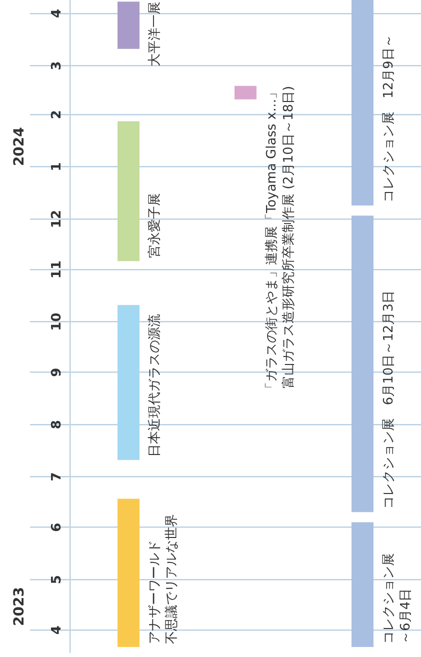 This screenshot has width=421, height=657. I want to click on y-tick-label: 7, so click(56, 477).